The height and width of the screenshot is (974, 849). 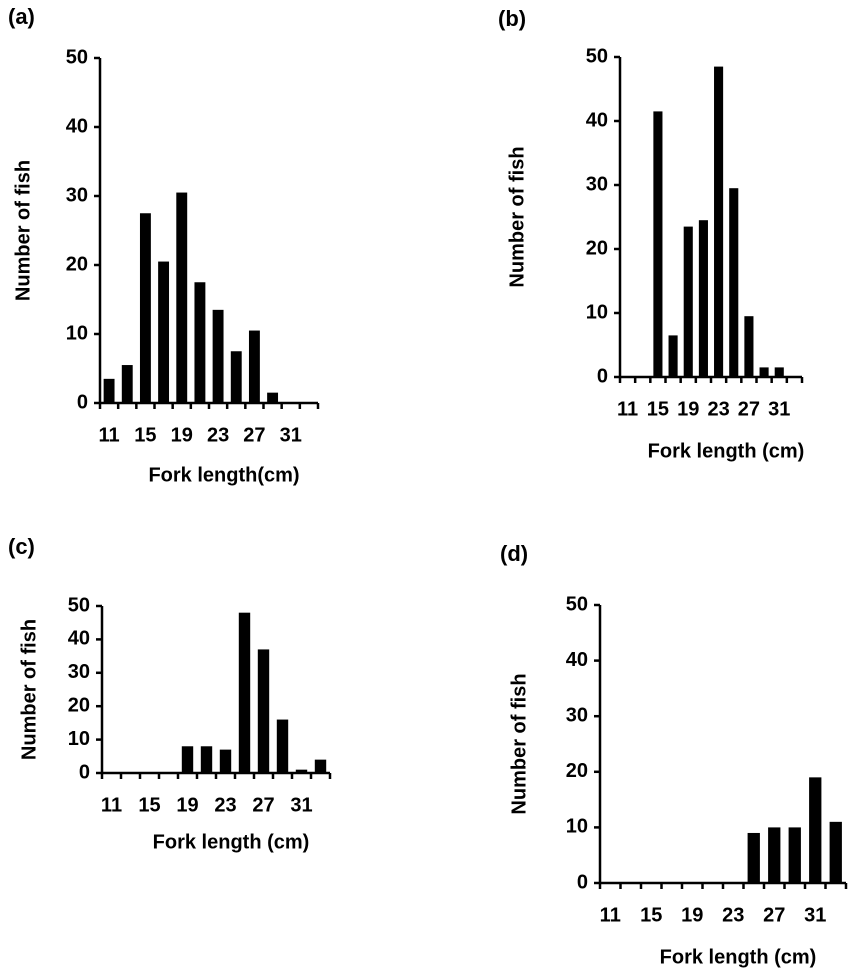 What do you see at coordinates (223, 475) in the screenshot?
I see `x-axis-title: Fork length(cm)` at bounding box center [223, 475].